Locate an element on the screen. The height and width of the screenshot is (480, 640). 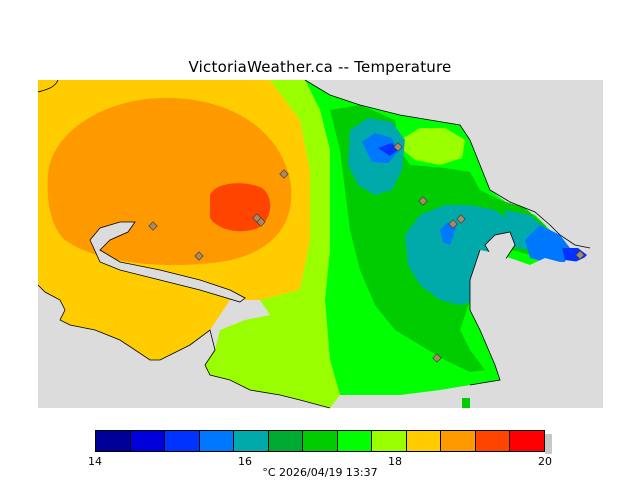
south-water is located at coordinates (184, 346).